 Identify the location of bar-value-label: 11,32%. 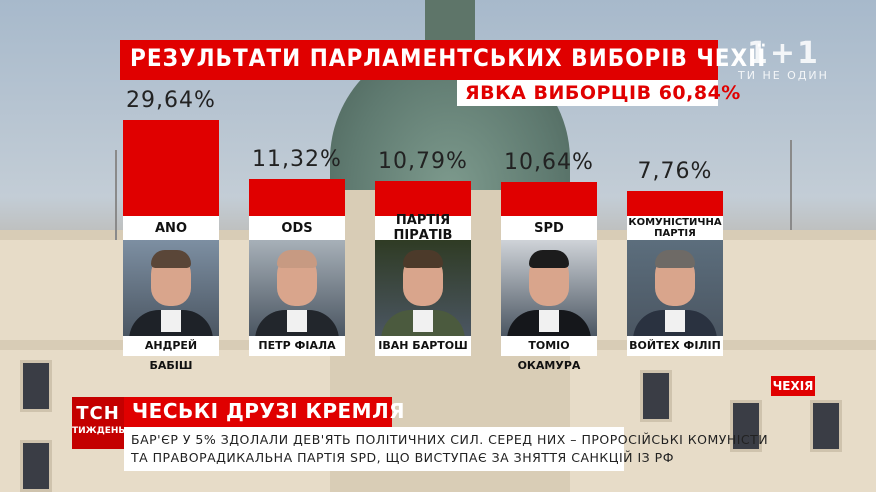
(297, 159).